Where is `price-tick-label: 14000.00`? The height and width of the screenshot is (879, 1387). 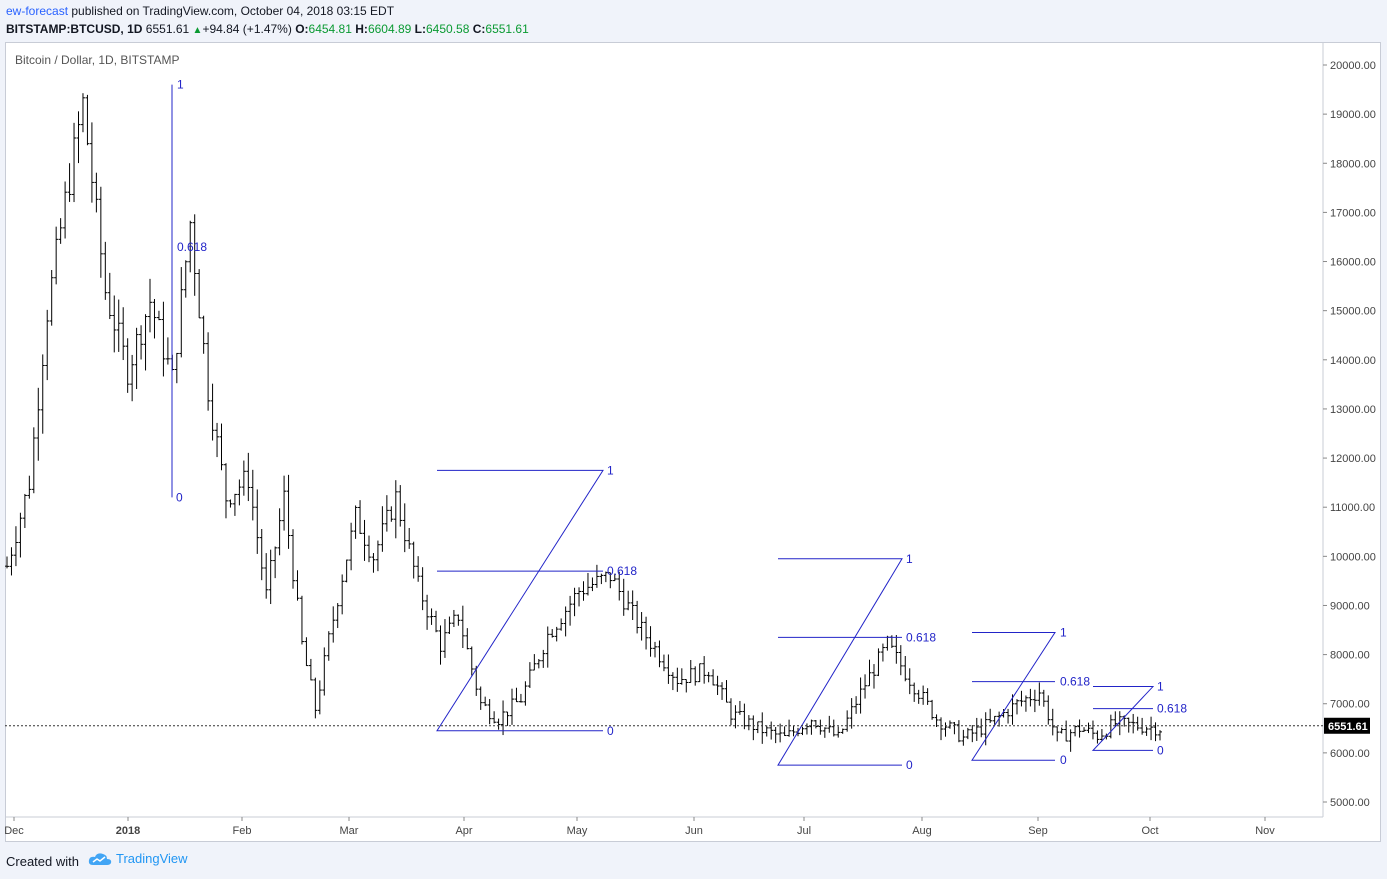
price-tick-label: 14000.00 is located at coordinates (1353, 361).